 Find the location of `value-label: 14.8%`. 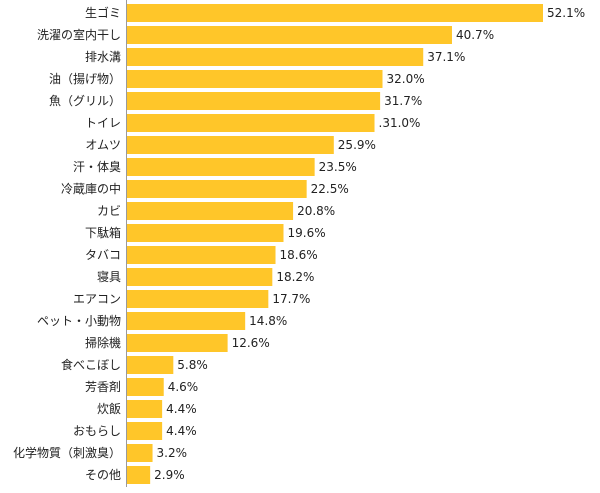

value-label: 14.8% is located at coordinates (268, 321).